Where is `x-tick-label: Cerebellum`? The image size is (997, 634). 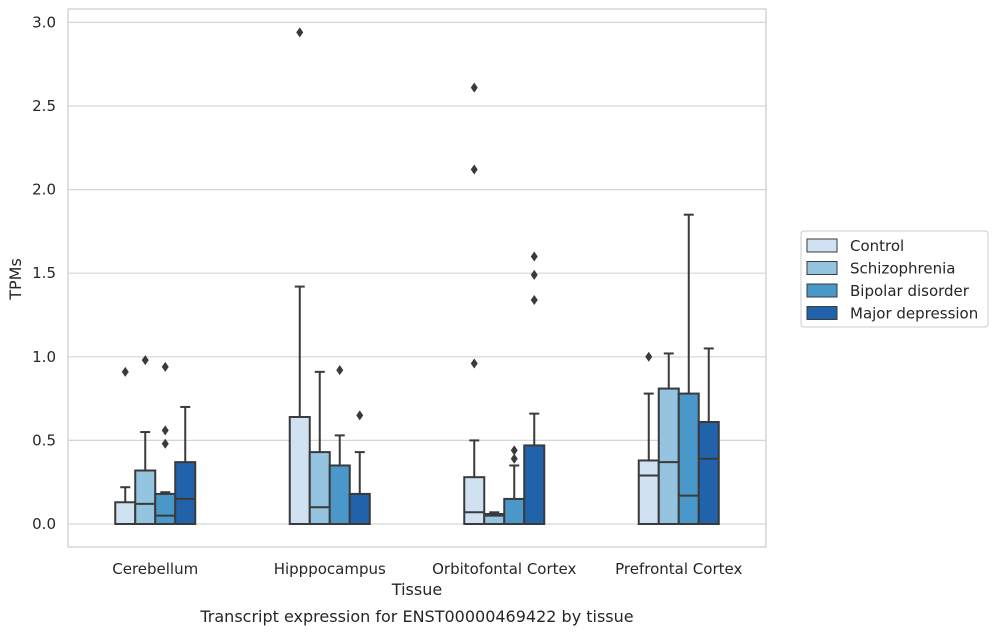
x-tick-label: Cerebellum is located at coordinates (155, 569).